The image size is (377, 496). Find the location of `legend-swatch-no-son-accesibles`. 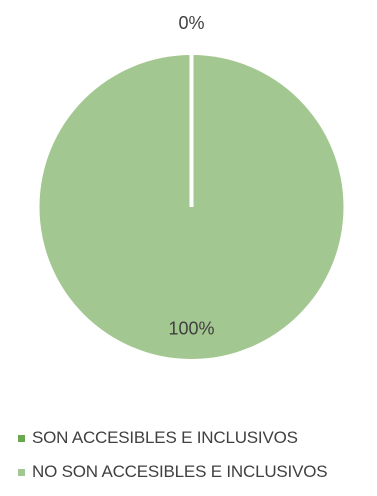

legend-swatch-no-son-accesibles is located at coordinates (21, 472).